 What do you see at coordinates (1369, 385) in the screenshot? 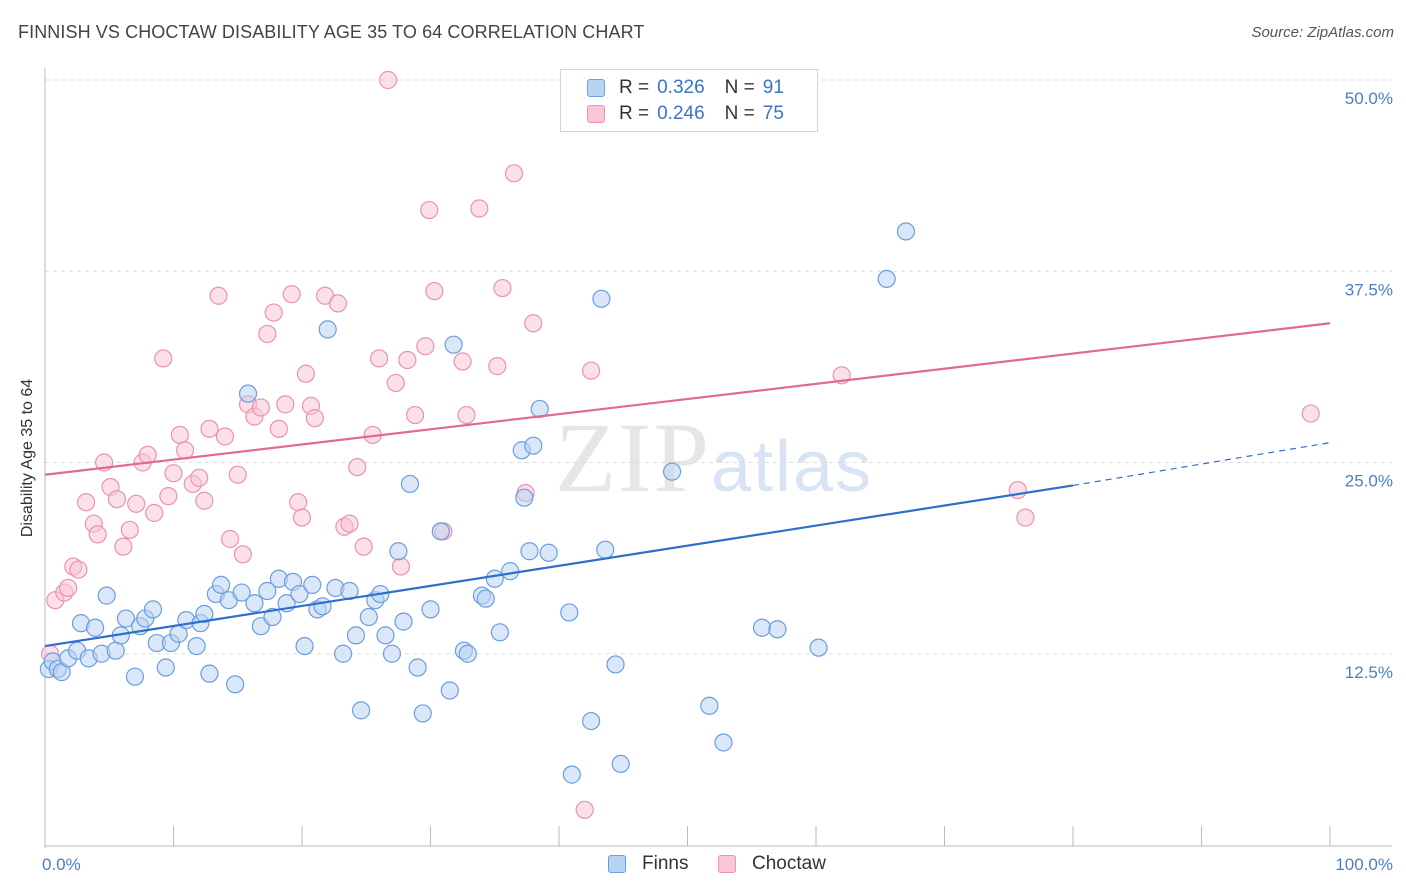
I see `y-tick-labels: 12.5% 25.0% 37.5% 50.0%` at bounding box center [1369, 385].